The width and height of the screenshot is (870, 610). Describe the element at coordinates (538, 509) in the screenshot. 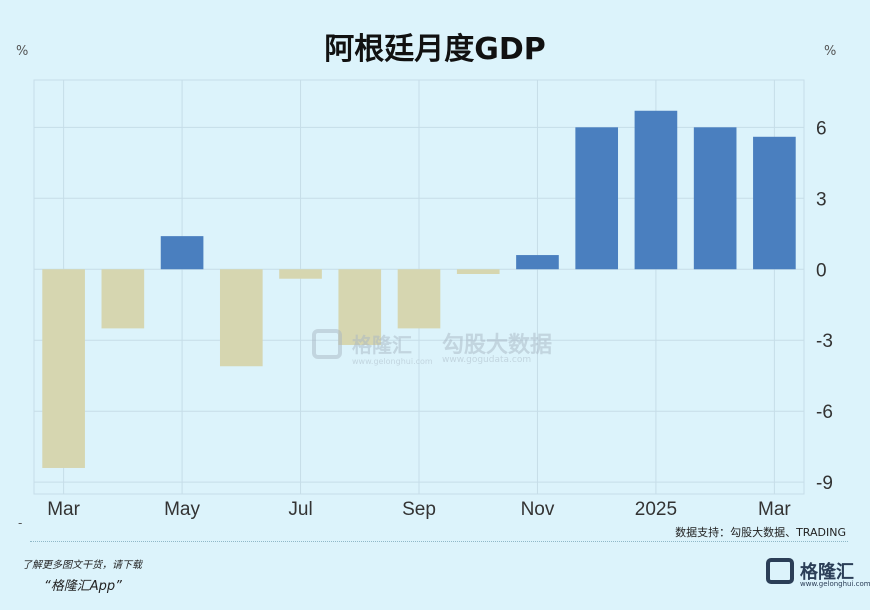

I see `x-tick-label: Nov` at that location.